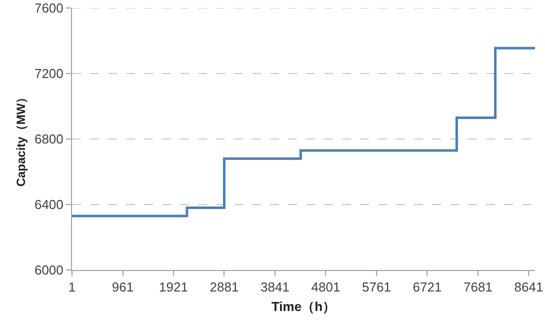 This screenshot has width=545, height=328. What do you see at coordinates (49, 74) in the screenshot?
I see `y-tick-label: 7200` at bounding box center [49, 74].